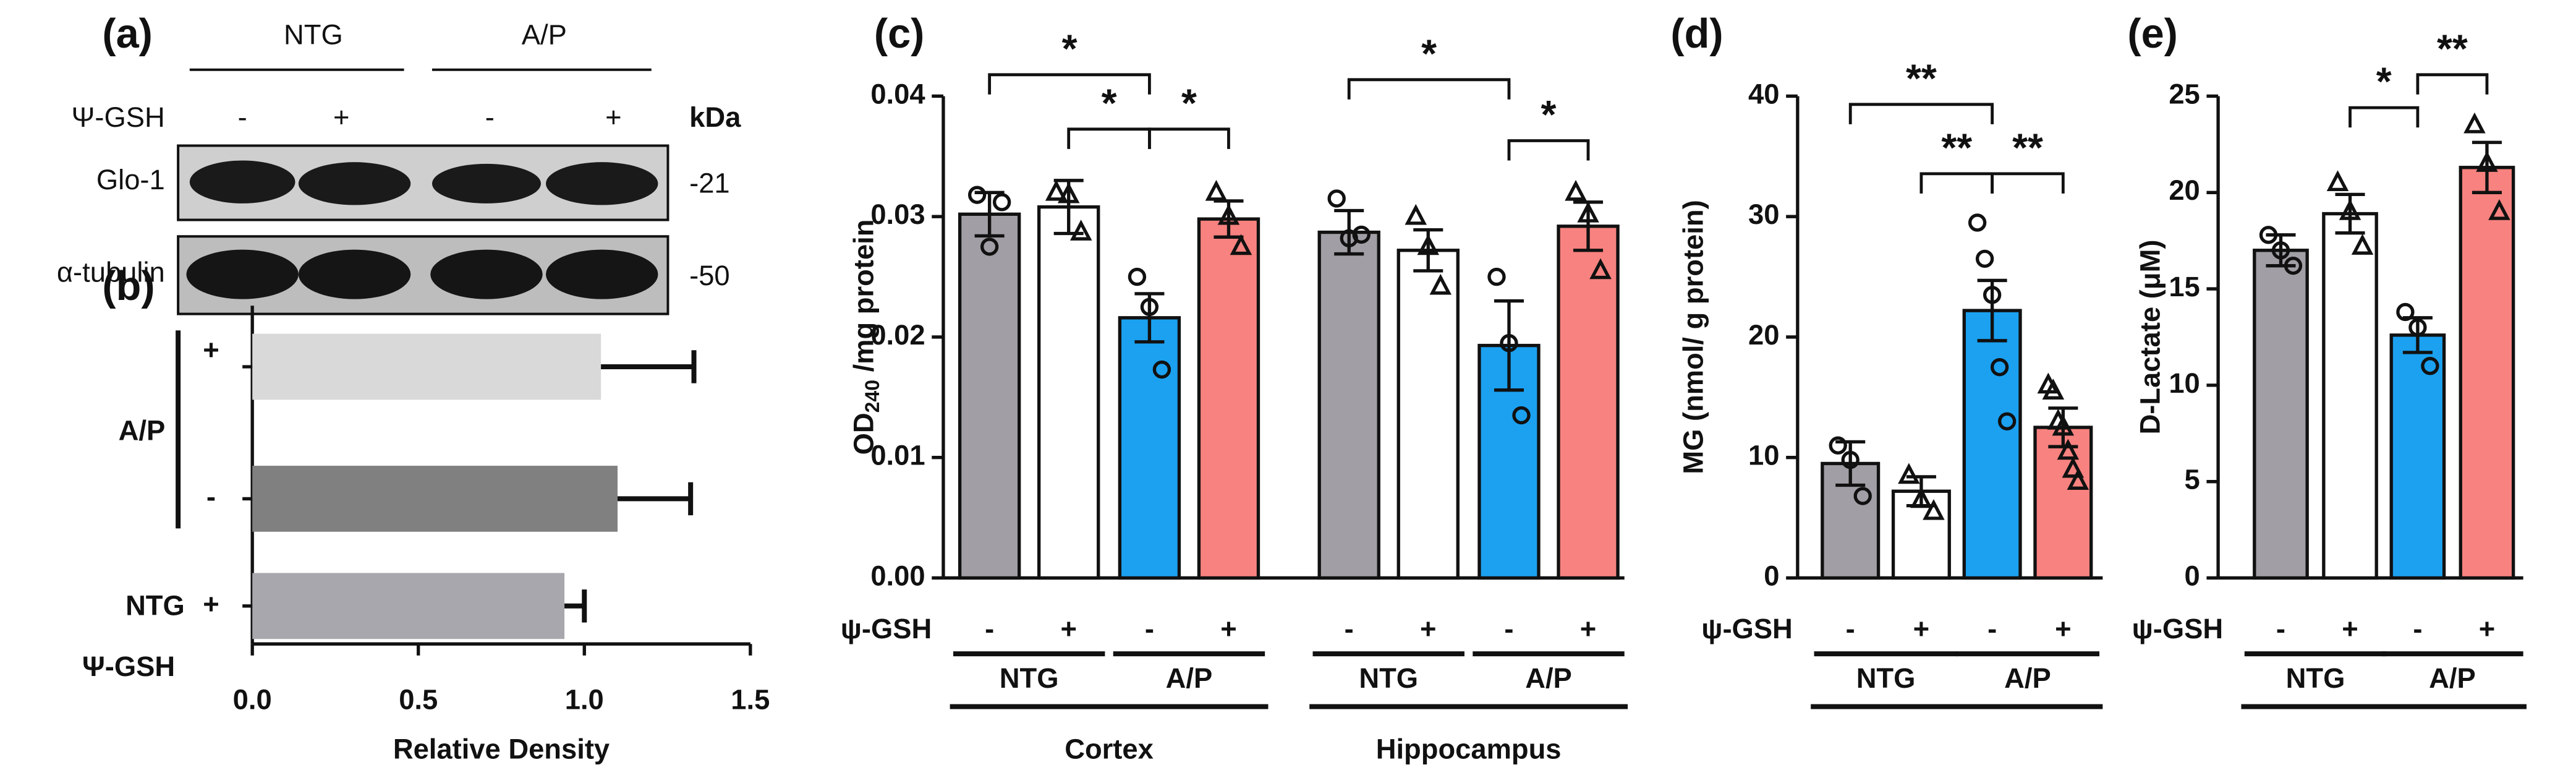 The image size is (2576, 783). Describe the element at coordinates (897, 215) in the screenshot. I see `y-tick-label: 0.03` at that location.